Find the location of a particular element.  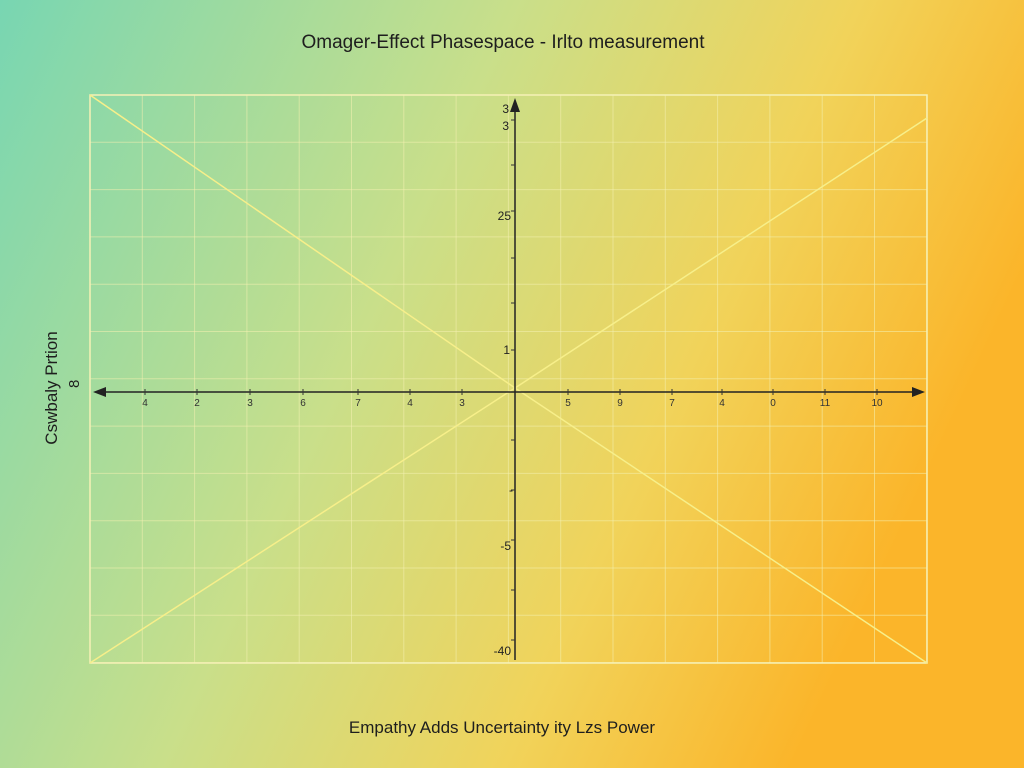

x-tick-label: 11 is located at coordinates (825, 403).